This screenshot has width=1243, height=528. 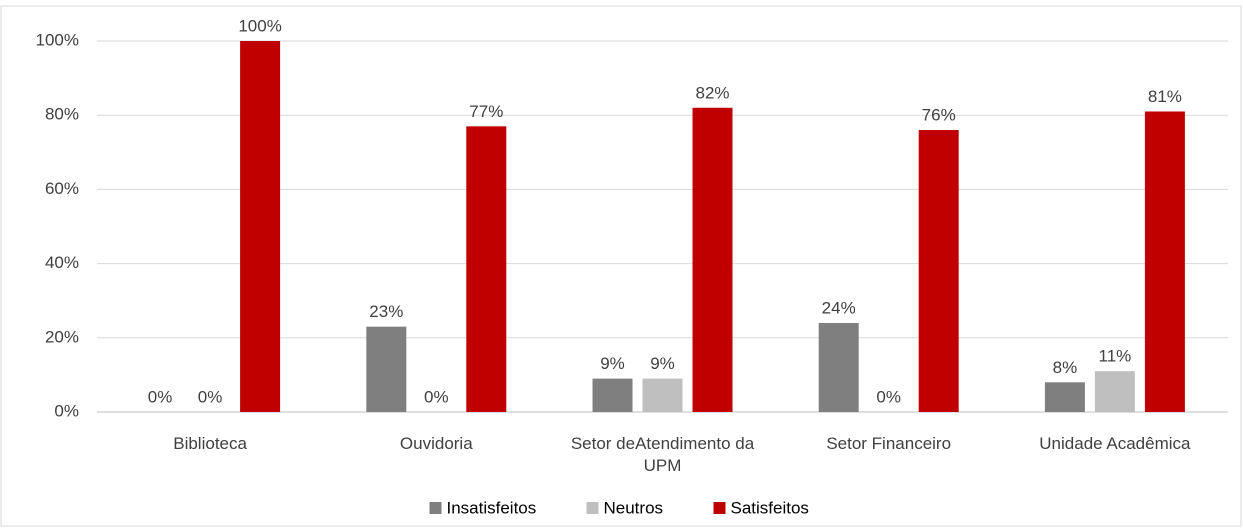 What do you see at coordinates (62, 262) in the screenshot?
I see `y-tick-label: 40%` at bounding box center [62, 262].